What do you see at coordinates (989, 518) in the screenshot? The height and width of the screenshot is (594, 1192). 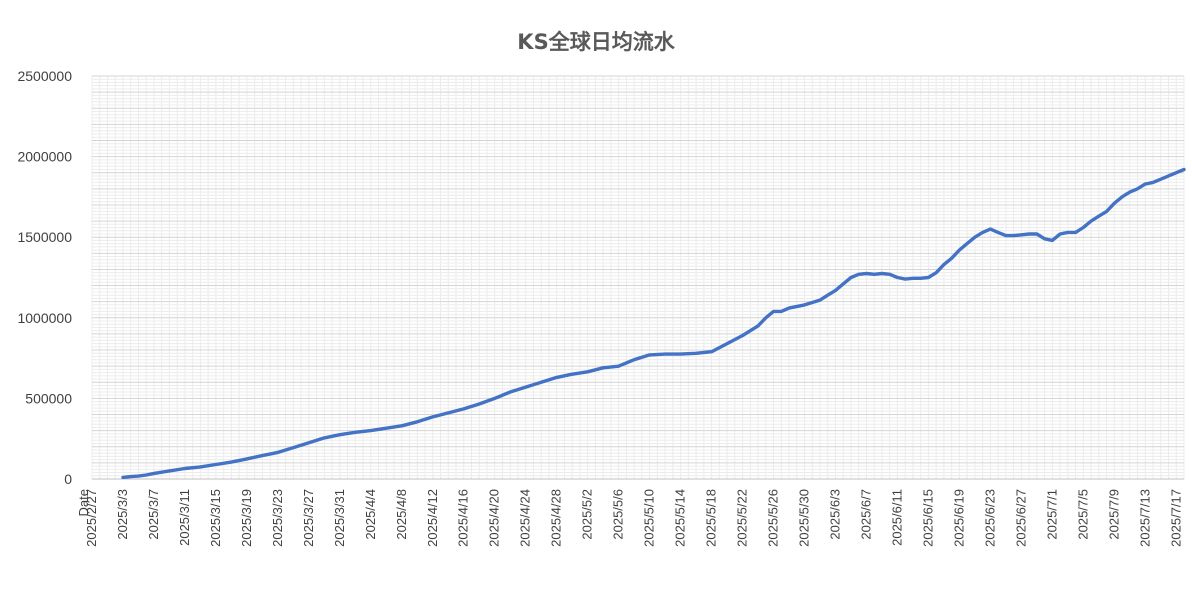 I see `x-tick-label: 2025/6/23` at bounding box center [989, 518].